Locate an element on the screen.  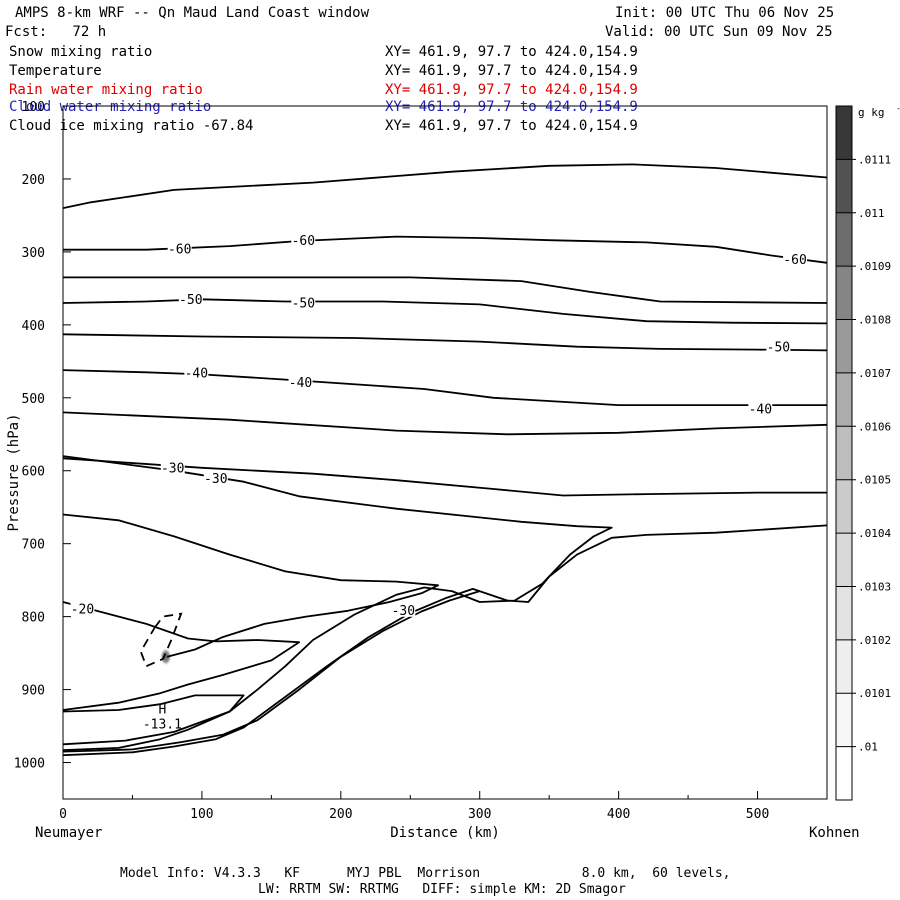
colorbar-units: g kg is located at coordinates (871, 112).